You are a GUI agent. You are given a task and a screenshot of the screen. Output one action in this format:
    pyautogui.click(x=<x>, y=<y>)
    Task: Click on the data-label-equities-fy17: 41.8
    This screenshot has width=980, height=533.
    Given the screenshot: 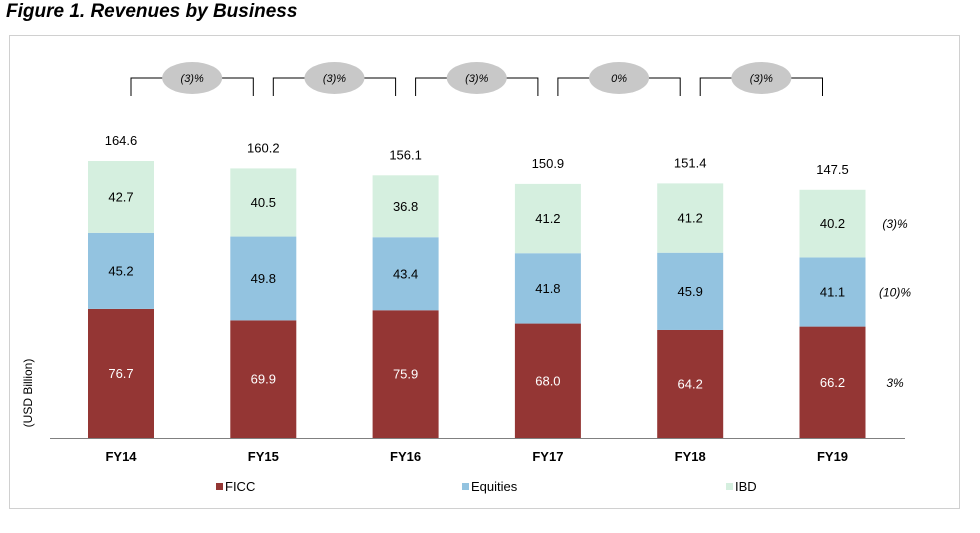 What is the action you would take?
    pyautogui.click(x=547, y=288)
    